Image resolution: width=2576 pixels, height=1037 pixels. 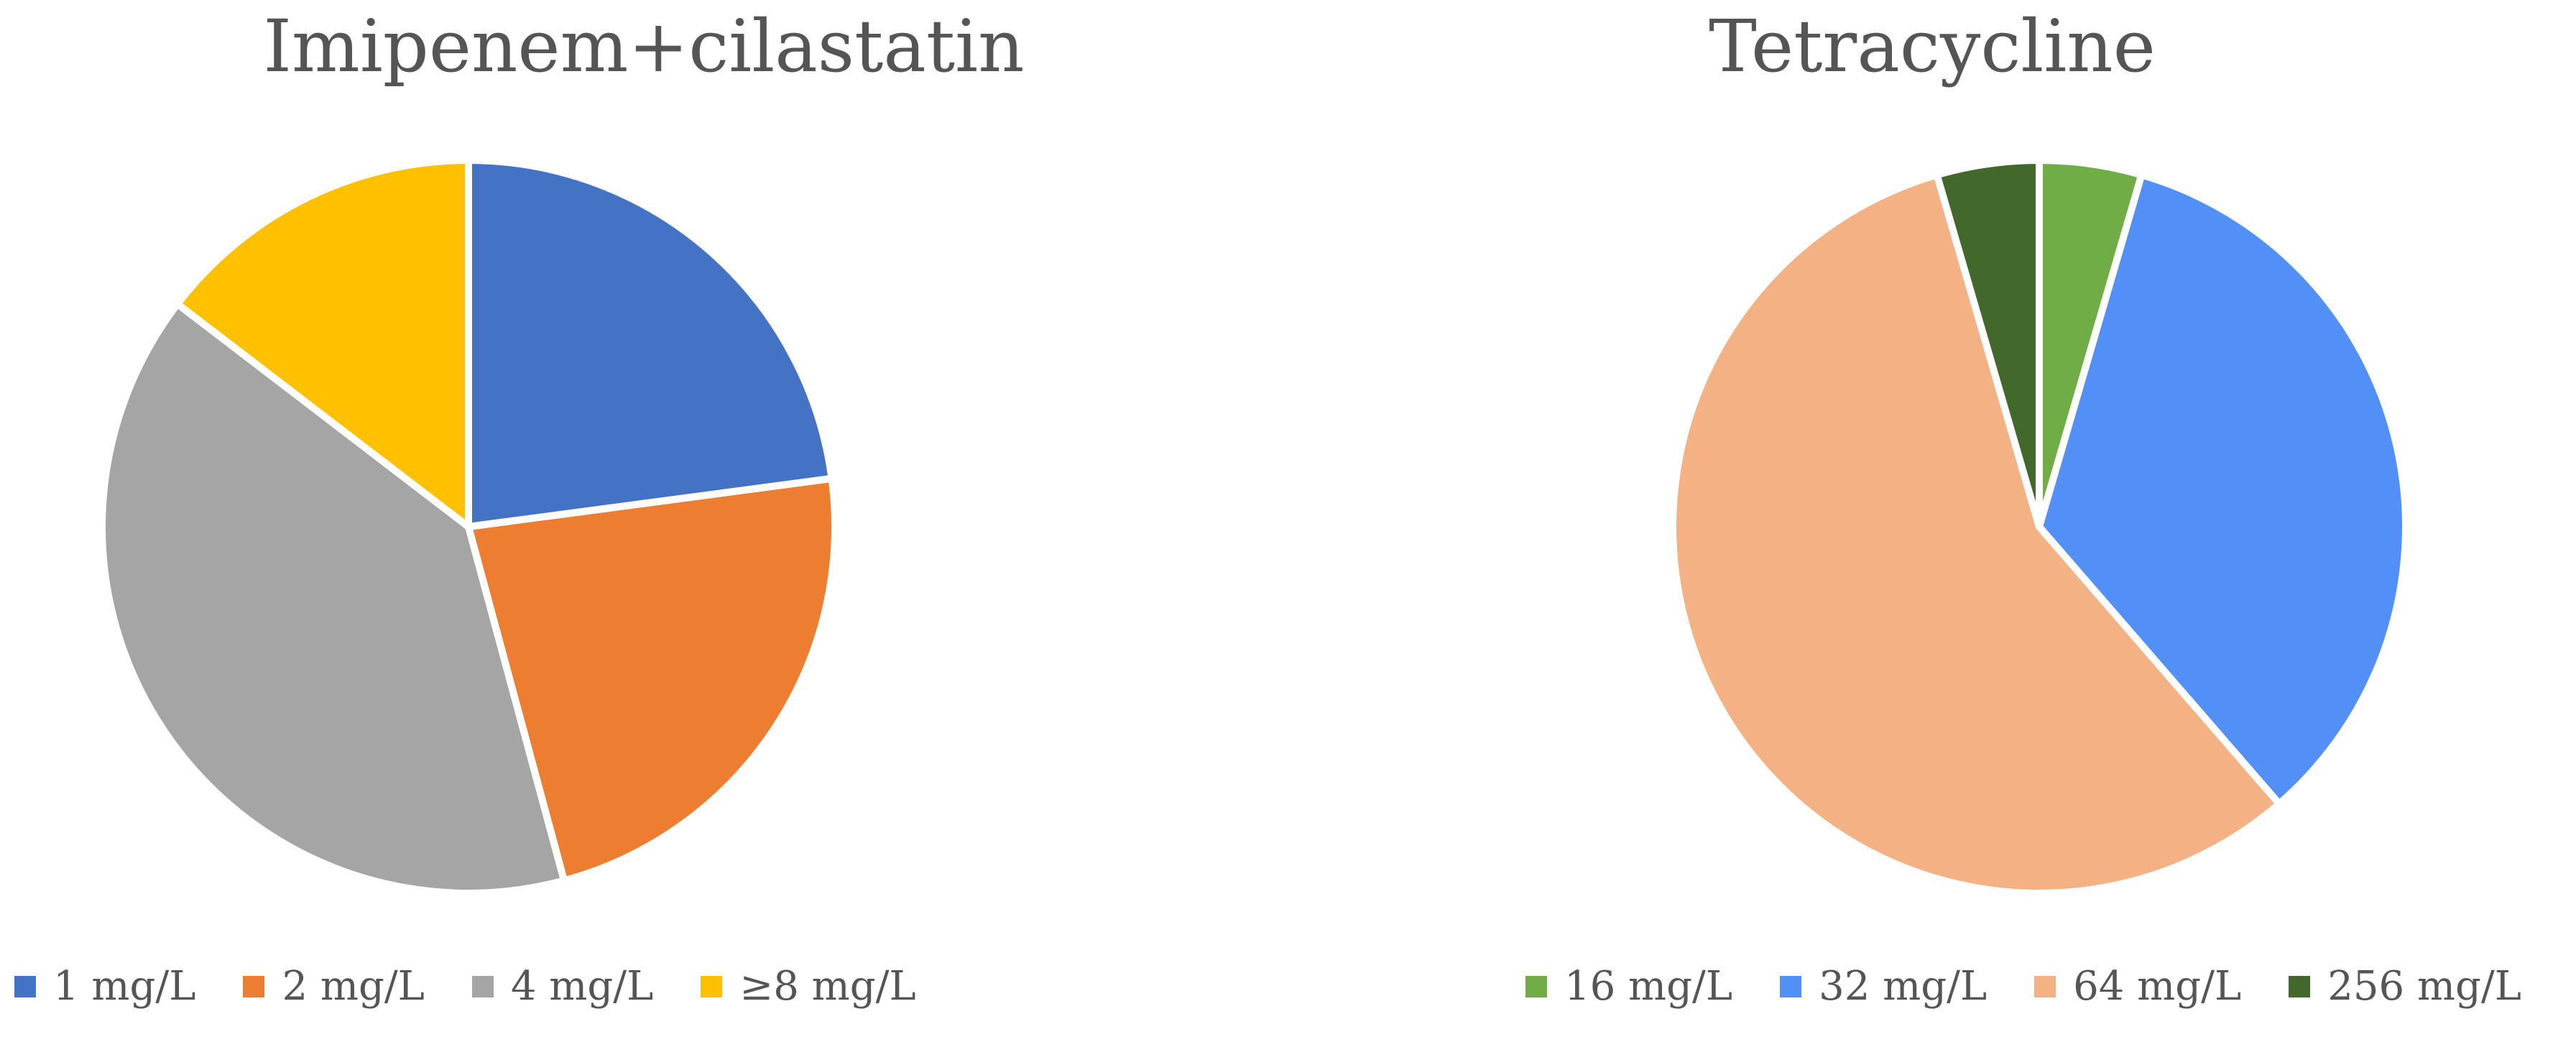 I want to click on legend-label: 4 mg/L, so click(x=582, y=986).